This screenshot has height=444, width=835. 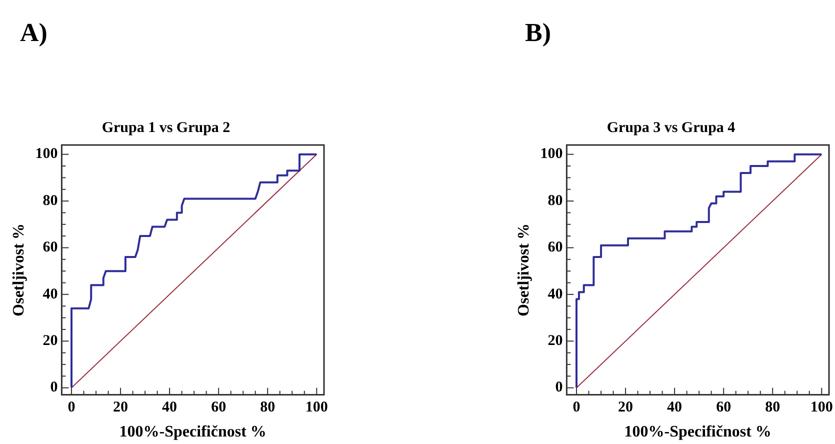 I want to click on chart-title: Grupa 1 vs Grupa 2, so click(x=166, y=128).